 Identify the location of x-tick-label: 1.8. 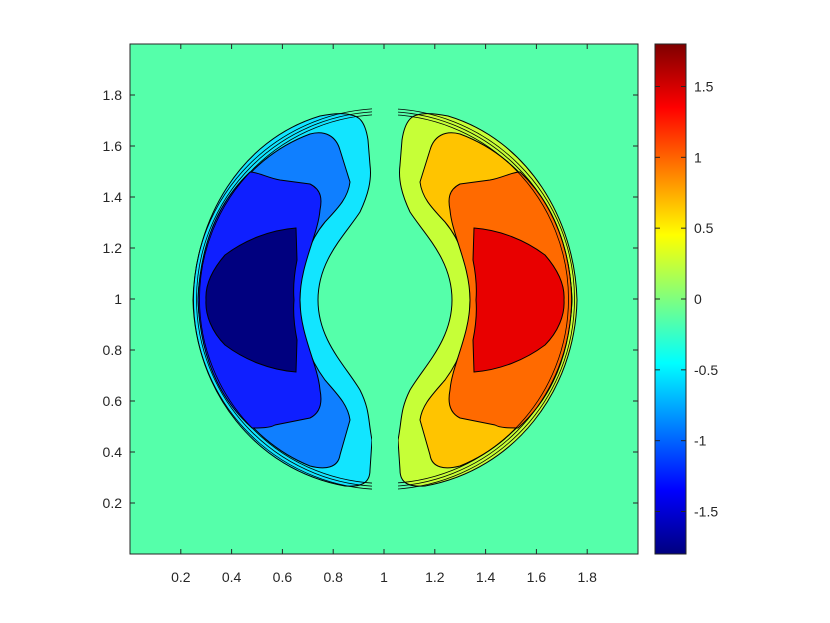
(587, 577).